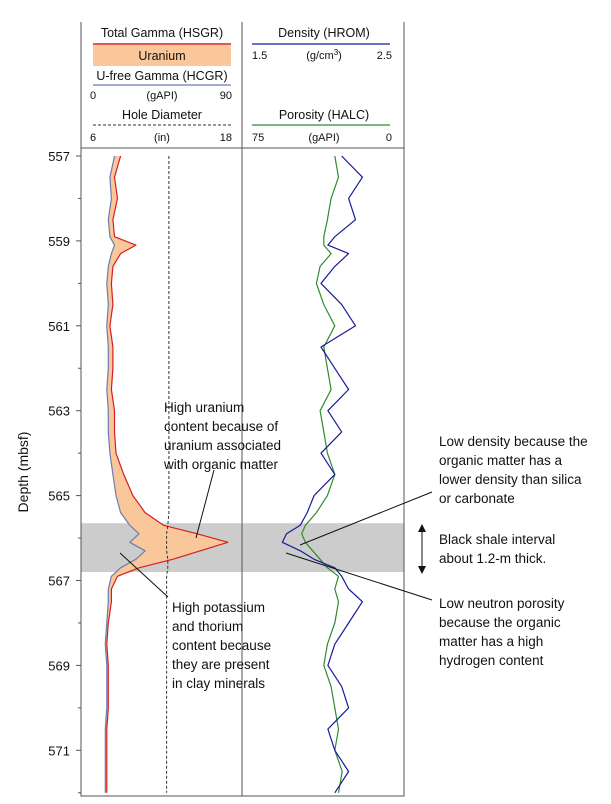  Describe the element at coordinates (222, 445) in the screenshot. I see `annotation-uranium-line: uranium associated` at that location.